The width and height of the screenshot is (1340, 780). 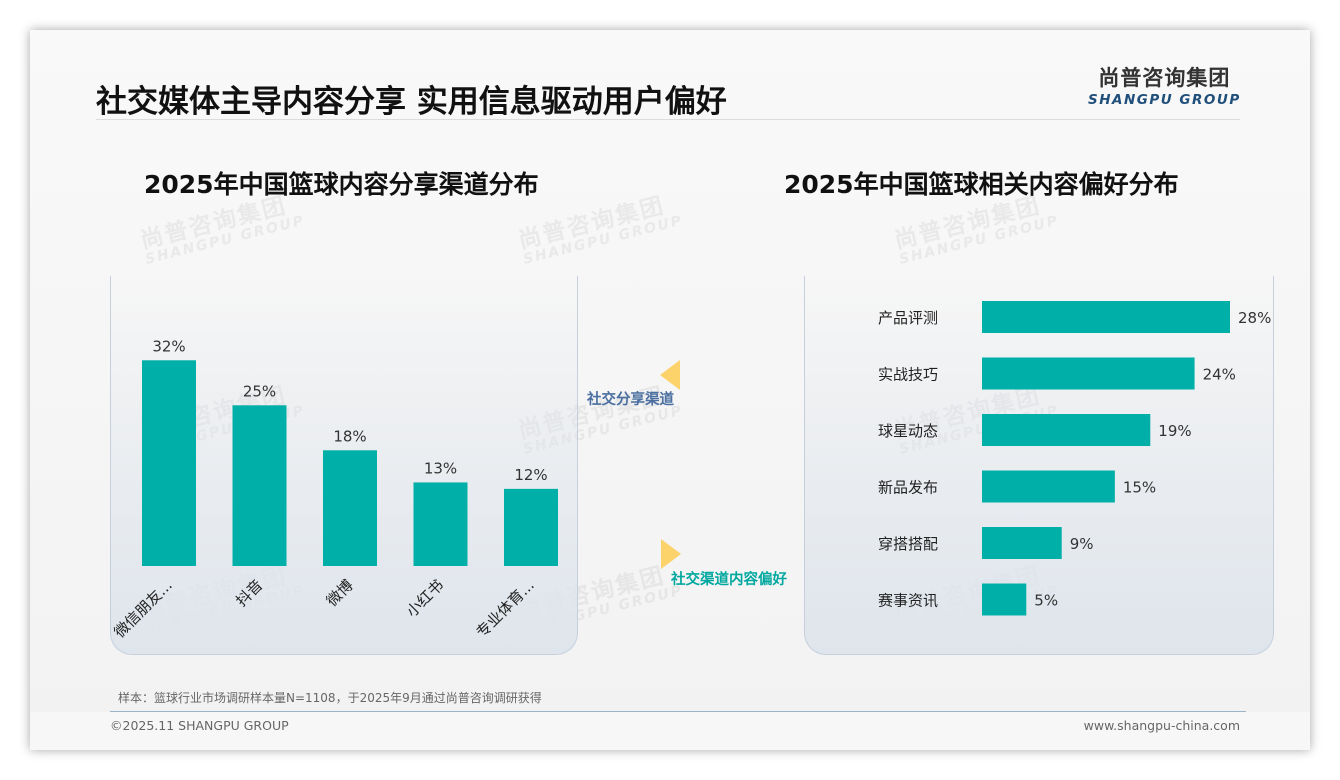 What do you see at coordinates (1164, 78) in the screenshot?
I see `logo-text-cn: 尚普咨询集团` at bounding box center [1164, 78].